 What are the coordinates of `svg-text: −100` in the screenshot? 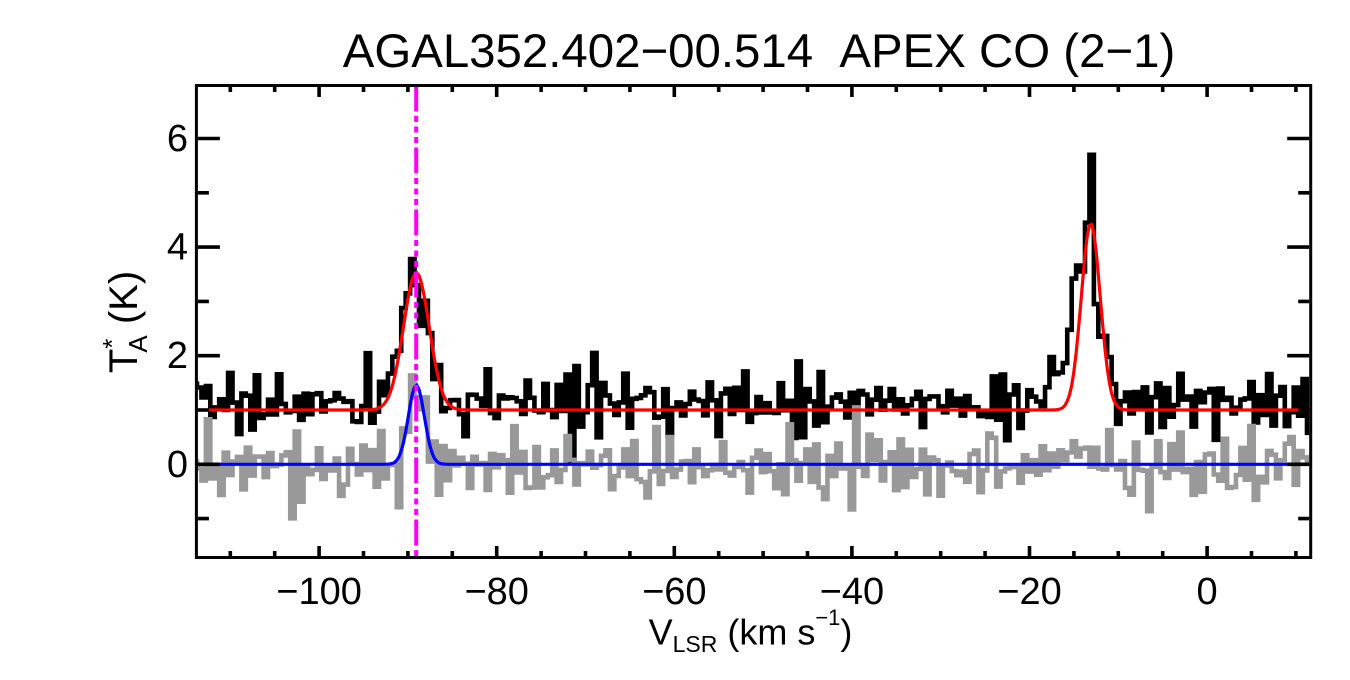 It's located at (319, 592).